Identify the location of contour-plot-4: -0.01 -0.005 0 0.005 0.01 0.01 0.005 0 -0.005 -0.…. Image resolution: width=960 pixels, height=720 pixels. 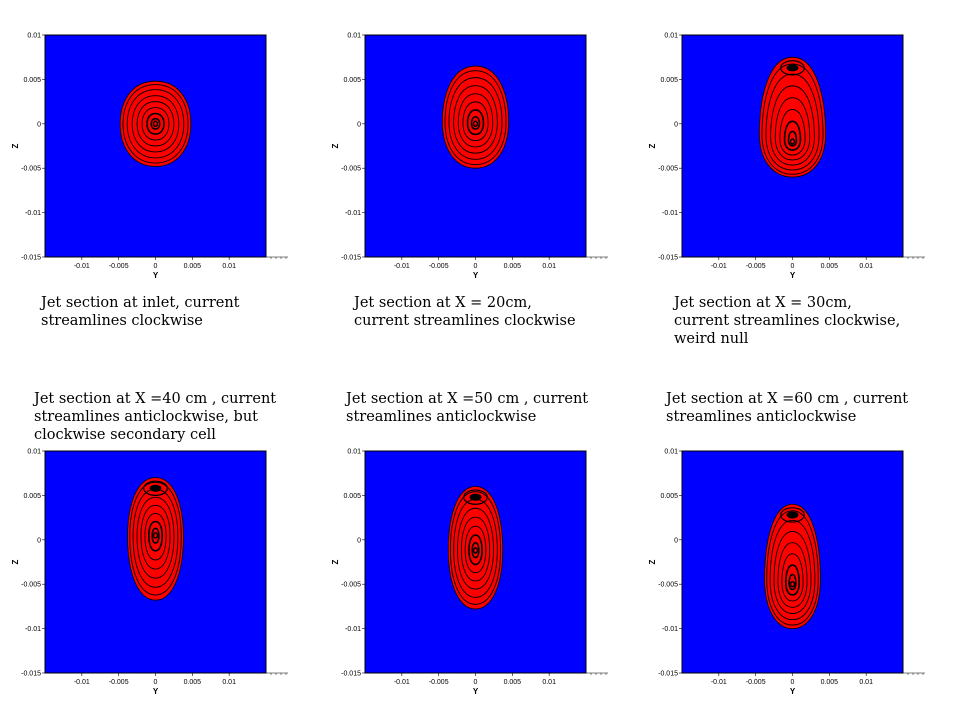
(149, 572).